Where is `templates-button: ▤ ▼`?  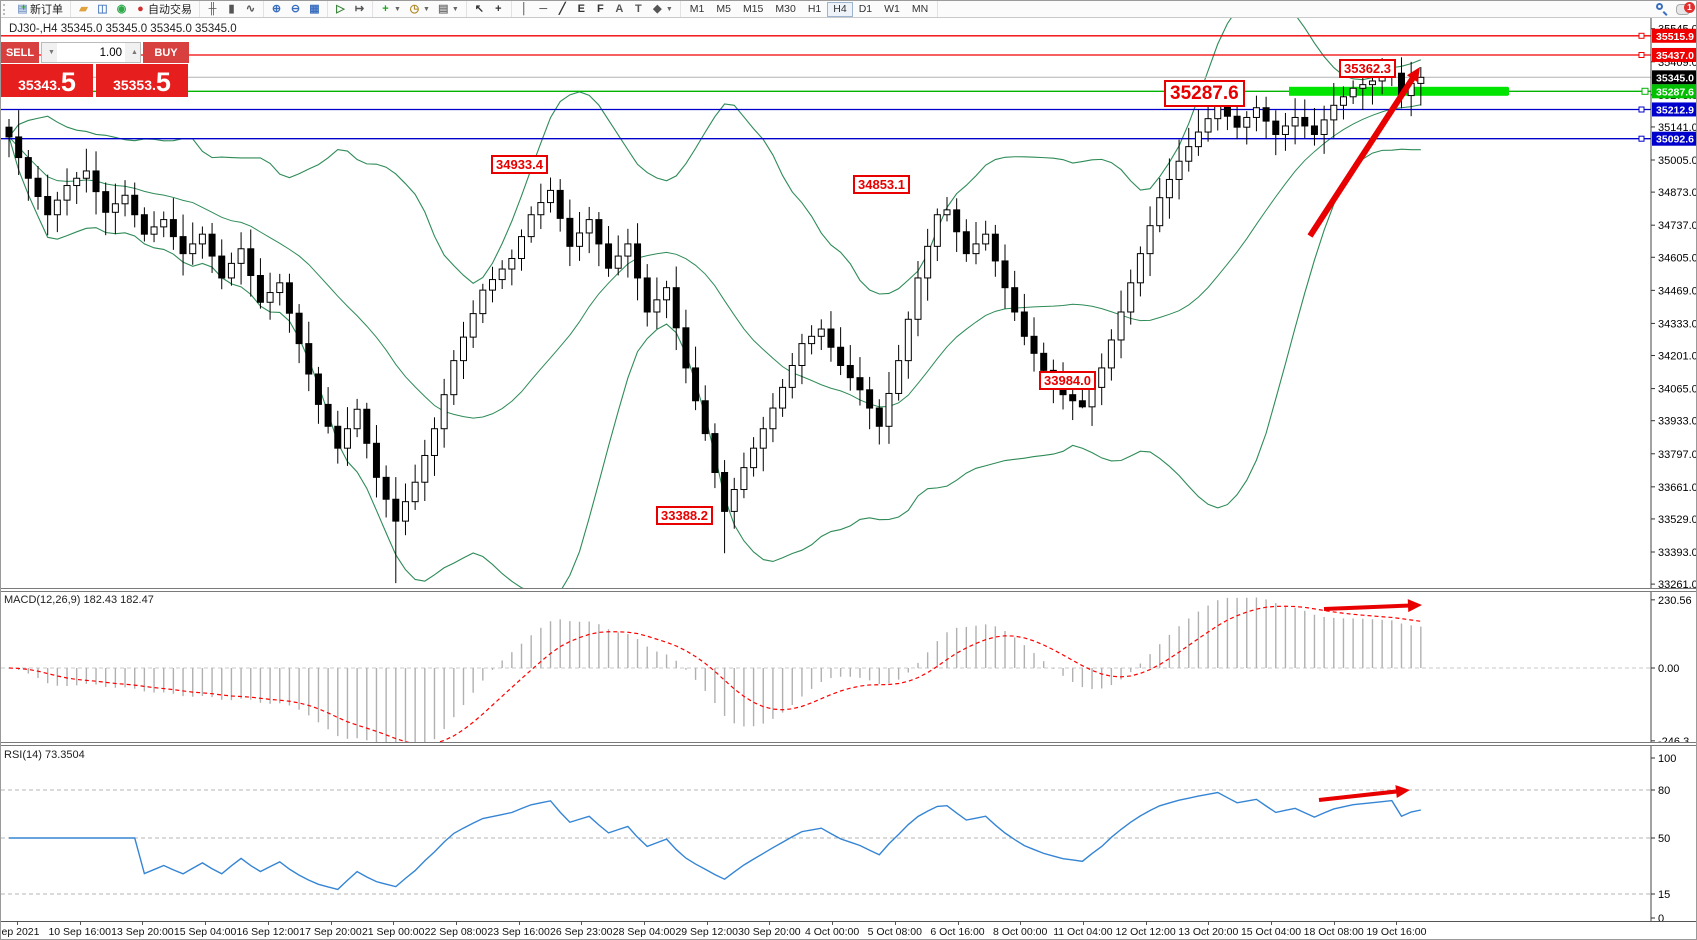
templates-button: ▤ ▼ is located at coordinates (448, 9).